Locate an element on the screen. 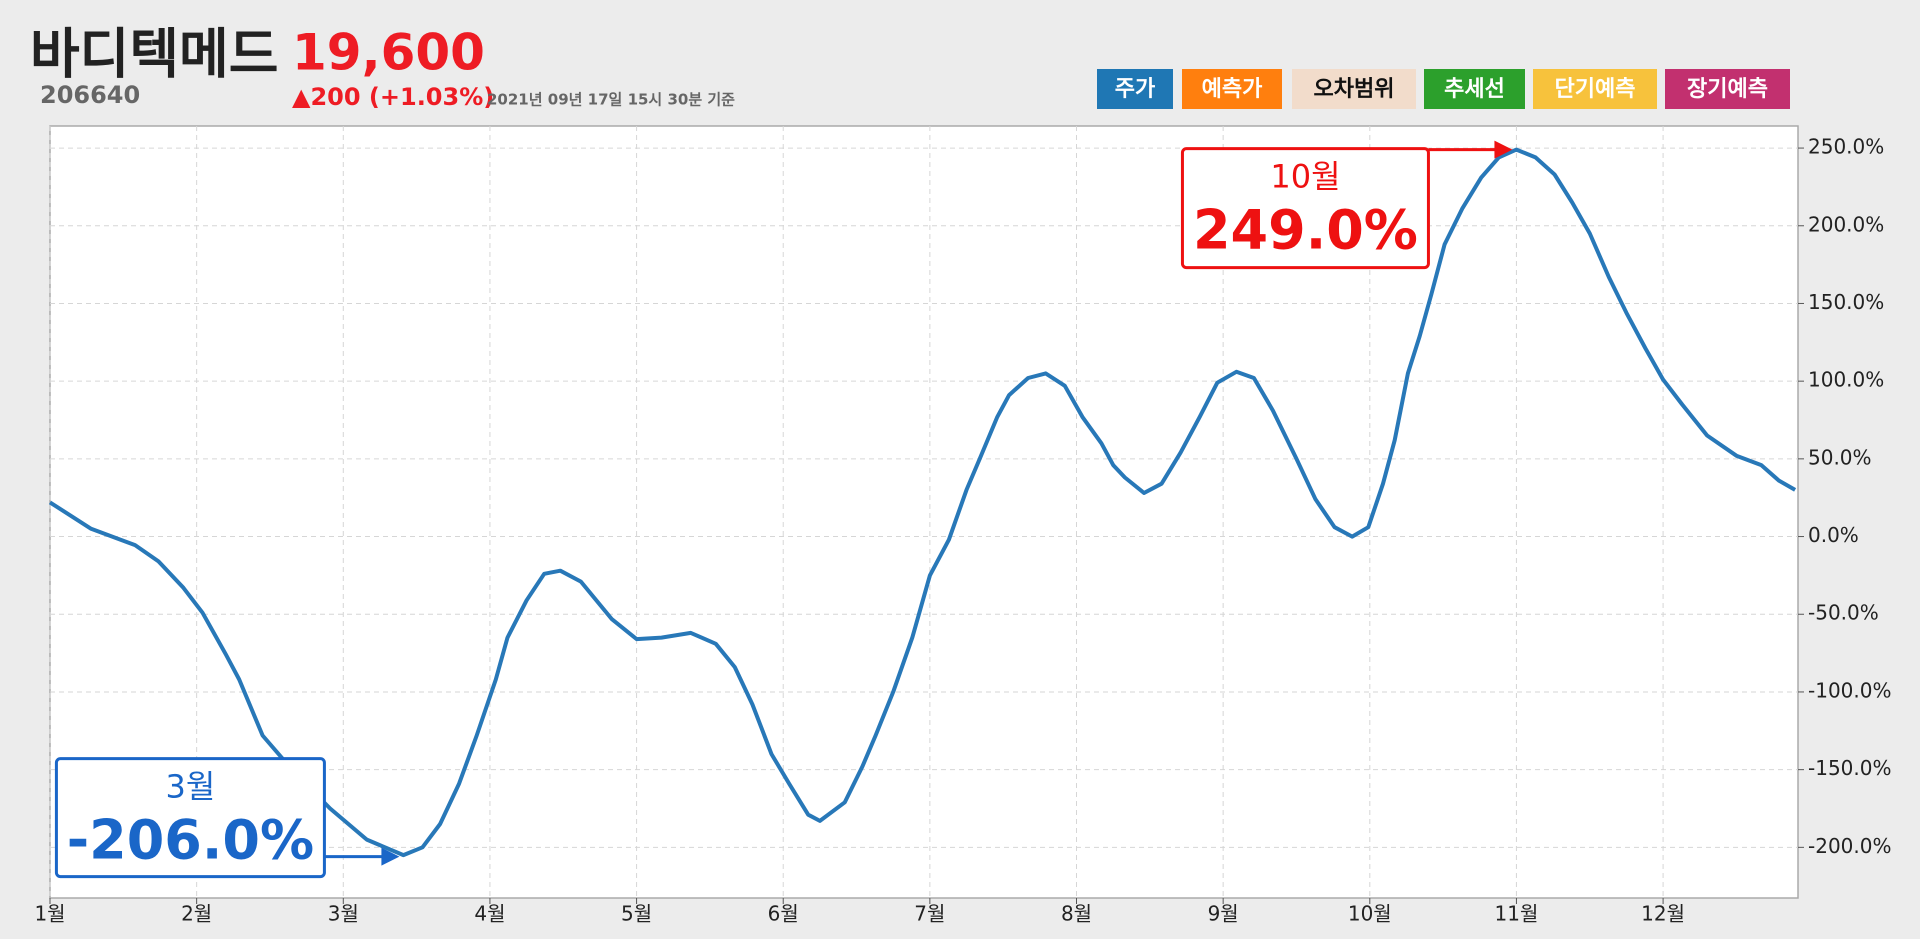 Image resolution: width=1920 pixels, height=939 pixels. price: 19,600 is located at coordinates (388, 53).